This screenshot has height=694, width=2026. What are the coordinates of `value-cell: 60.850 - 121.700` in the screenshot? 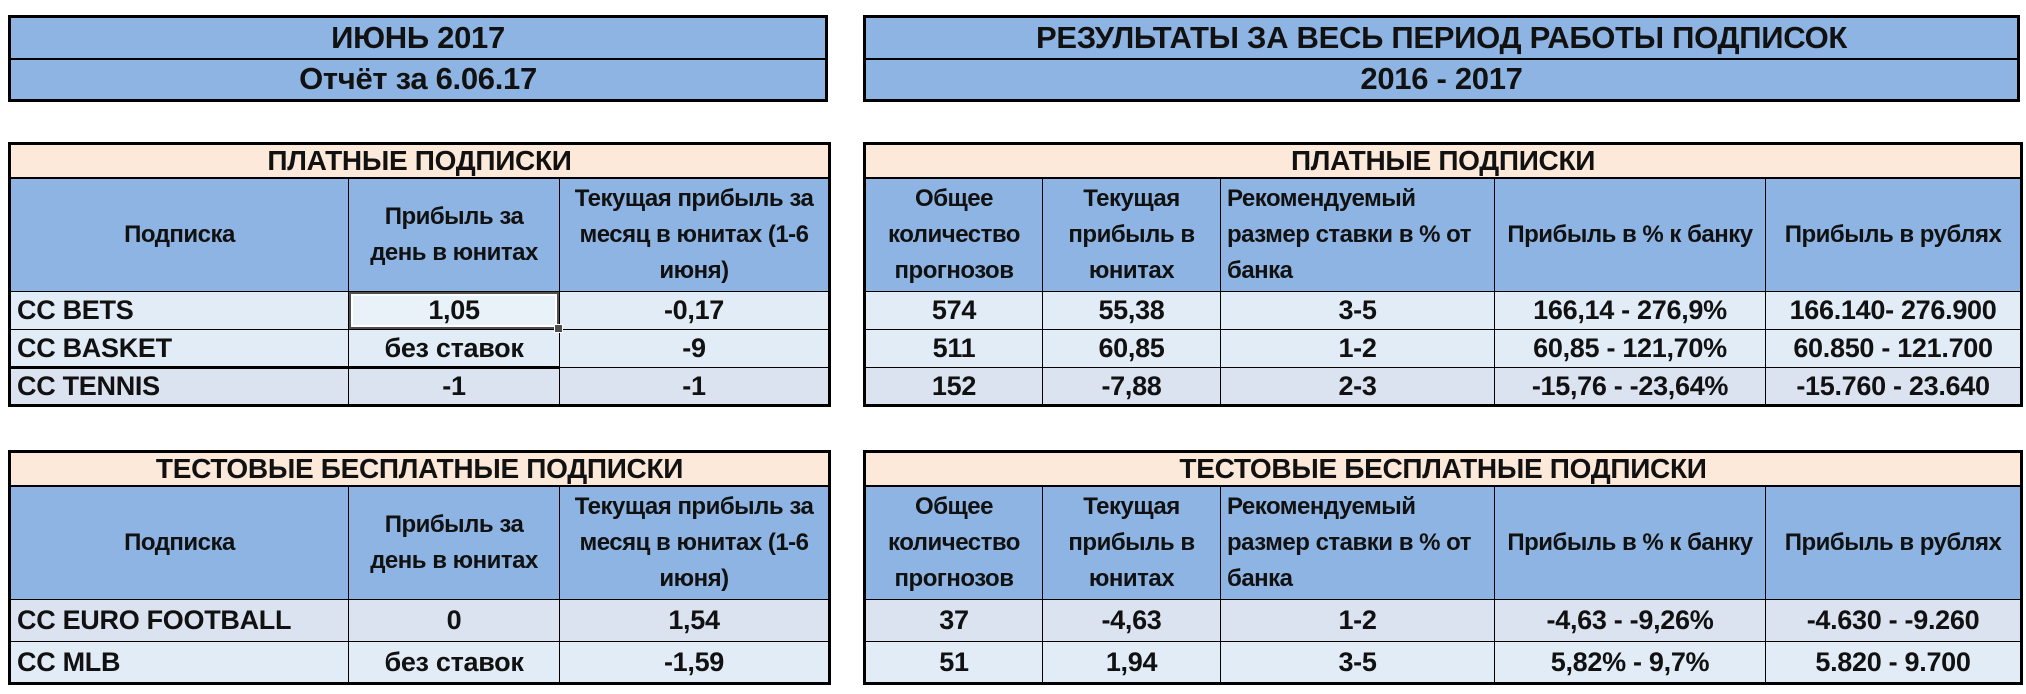 It's located at (1893, 348).